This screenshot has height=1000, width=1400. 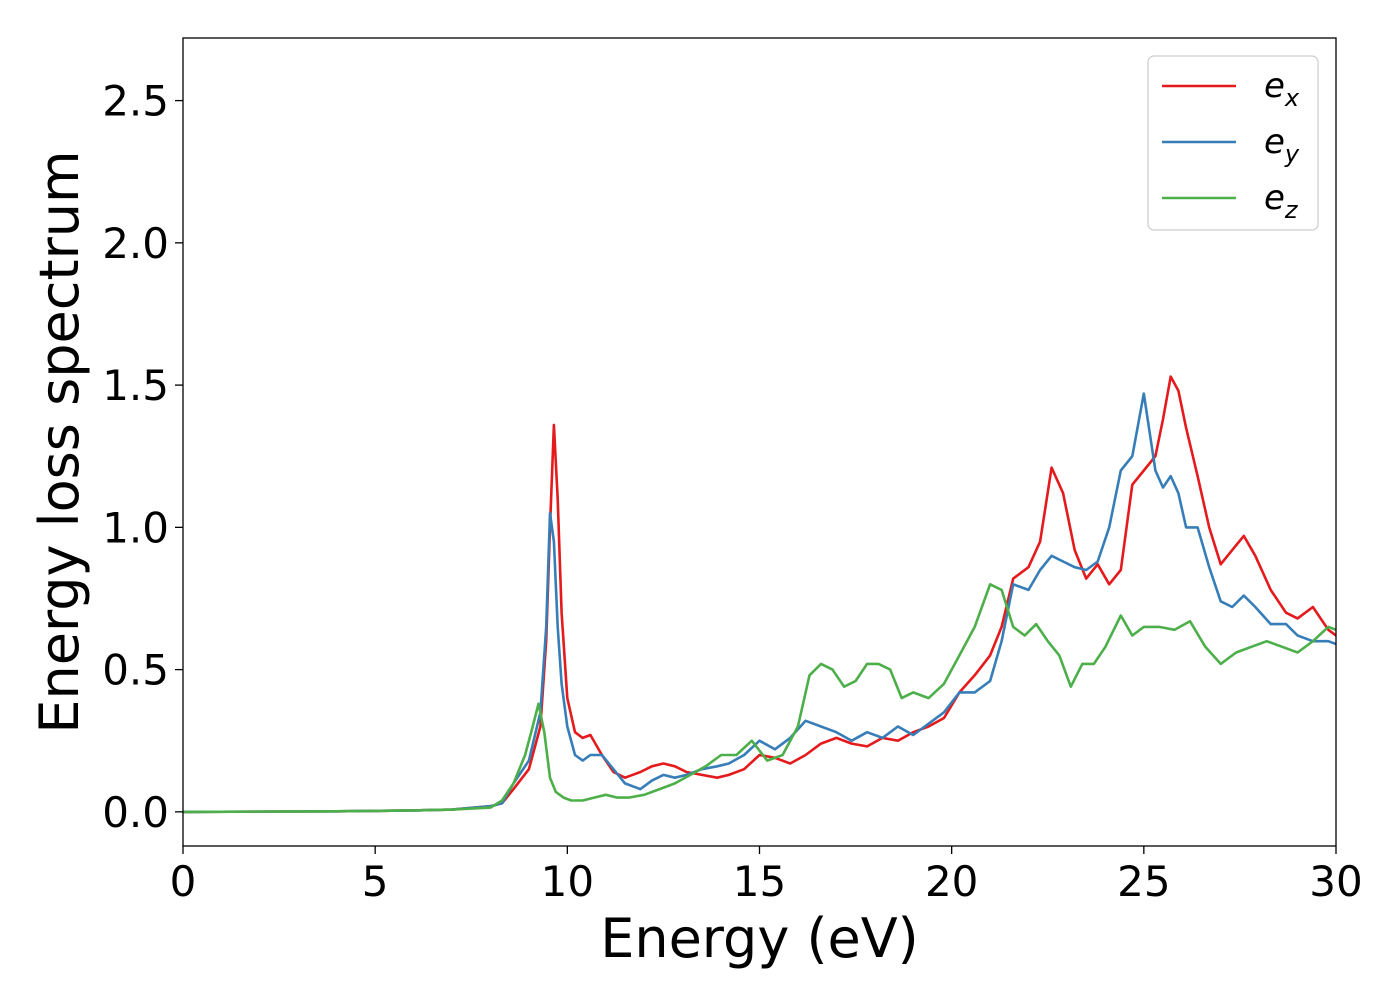 I want to click on y-tick-label: 1.0, so click(x=135, y=527).